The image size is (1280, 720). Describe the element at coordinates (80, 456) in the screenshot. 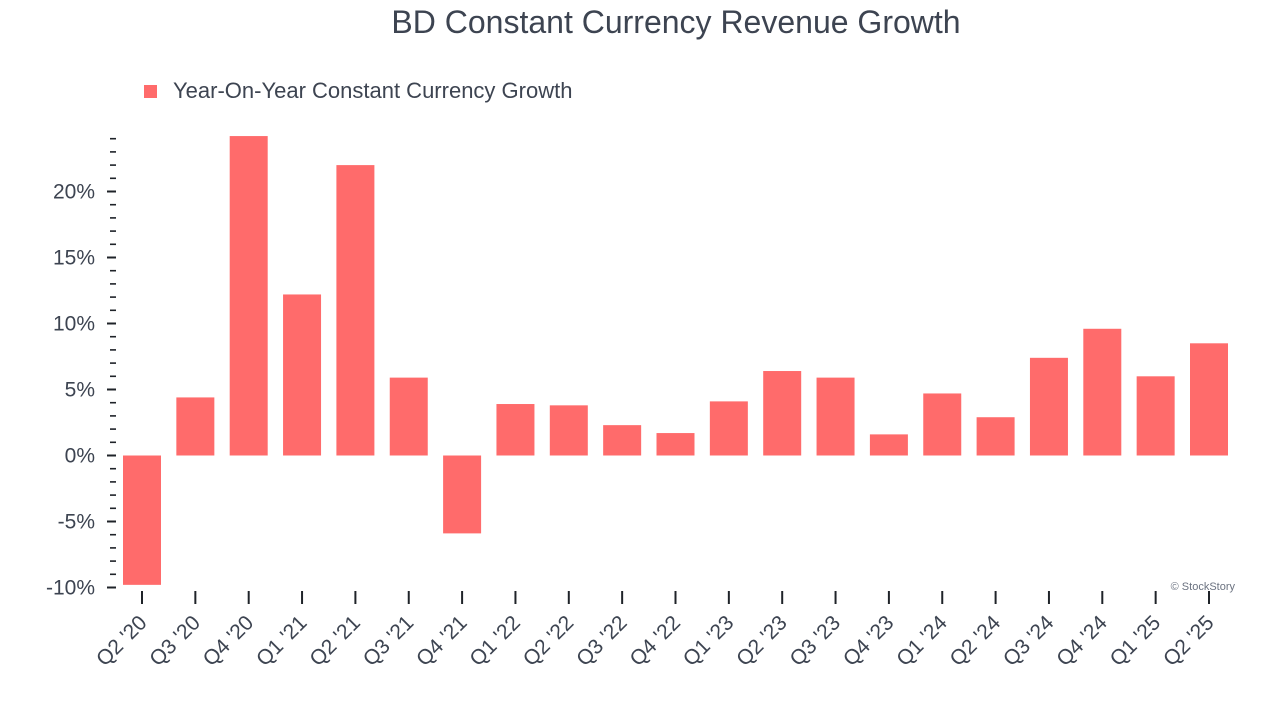

I see `y-tick-label: 0%` at that location.